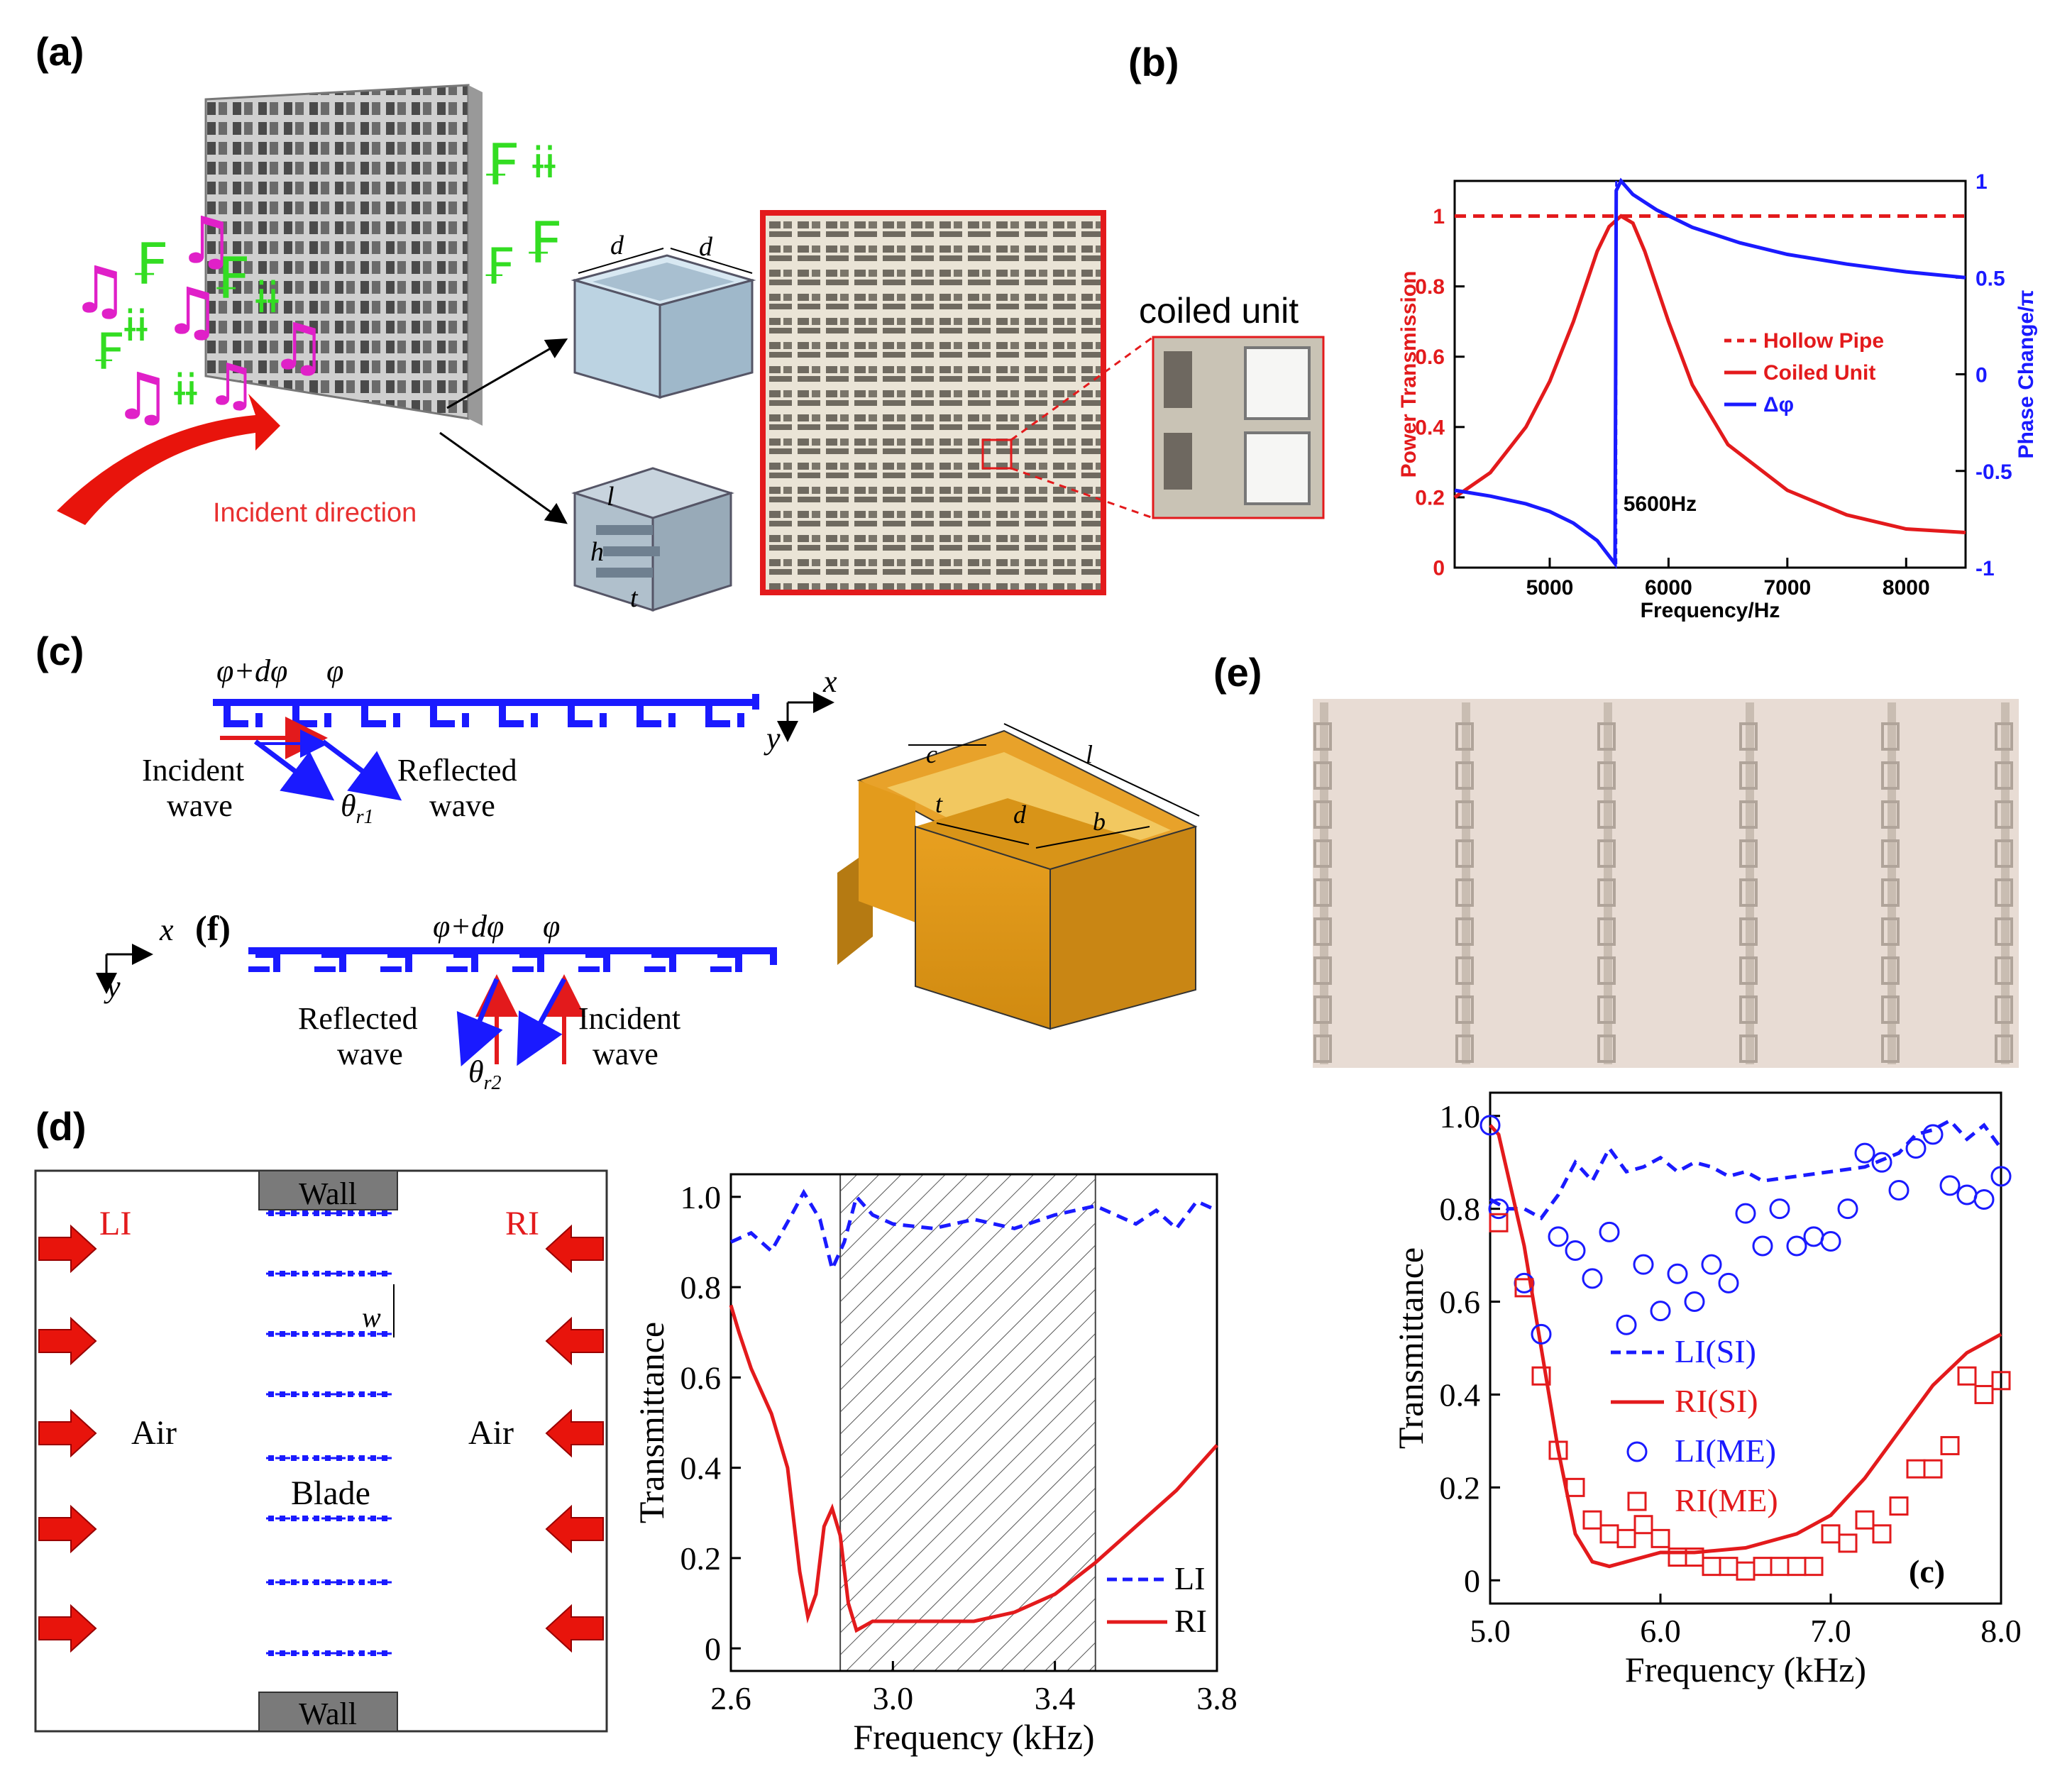 The width and height of the screenshot is (2072, 1771). What do you see at coordinates (652, 540) in the screenshot?
I see `coiled-unit-cube: l h t` at bounding box center [652, 540].